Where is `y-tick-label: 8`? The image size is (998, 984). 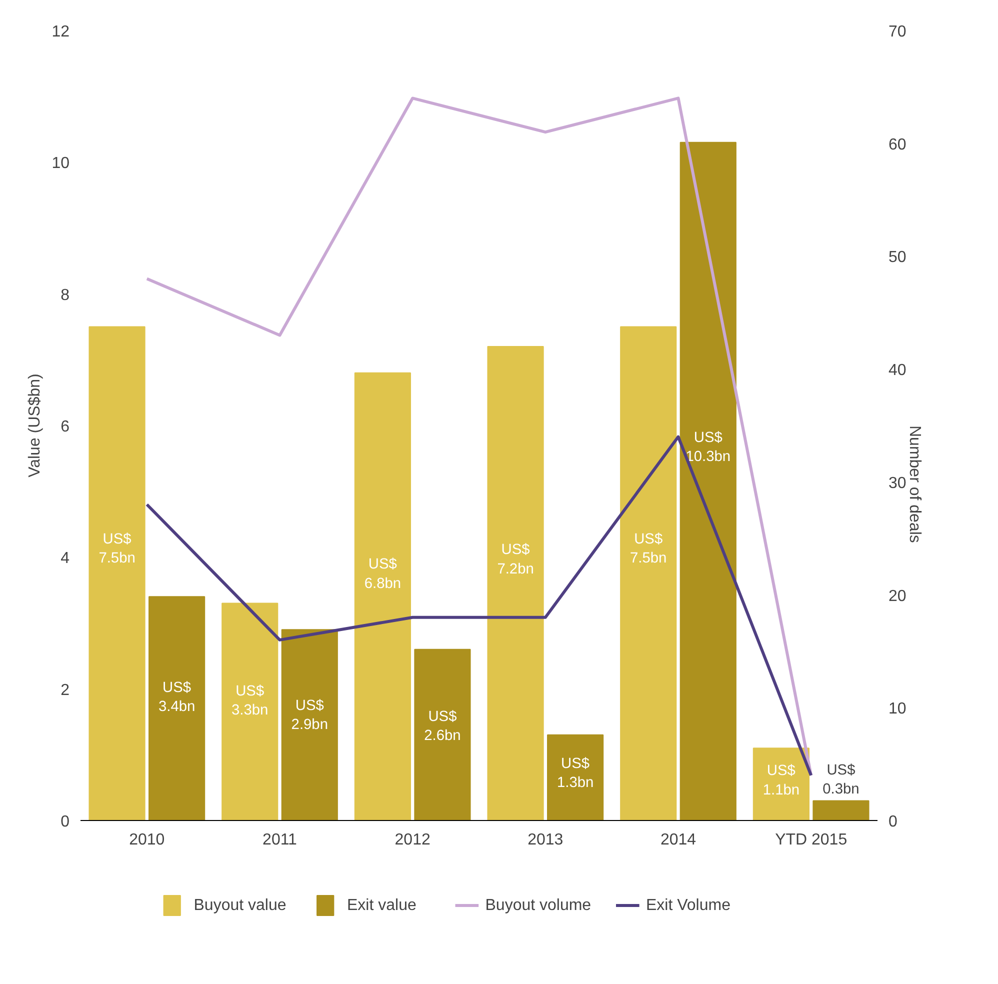
y-tick-label: 8 is located at coordinates (65, 295).